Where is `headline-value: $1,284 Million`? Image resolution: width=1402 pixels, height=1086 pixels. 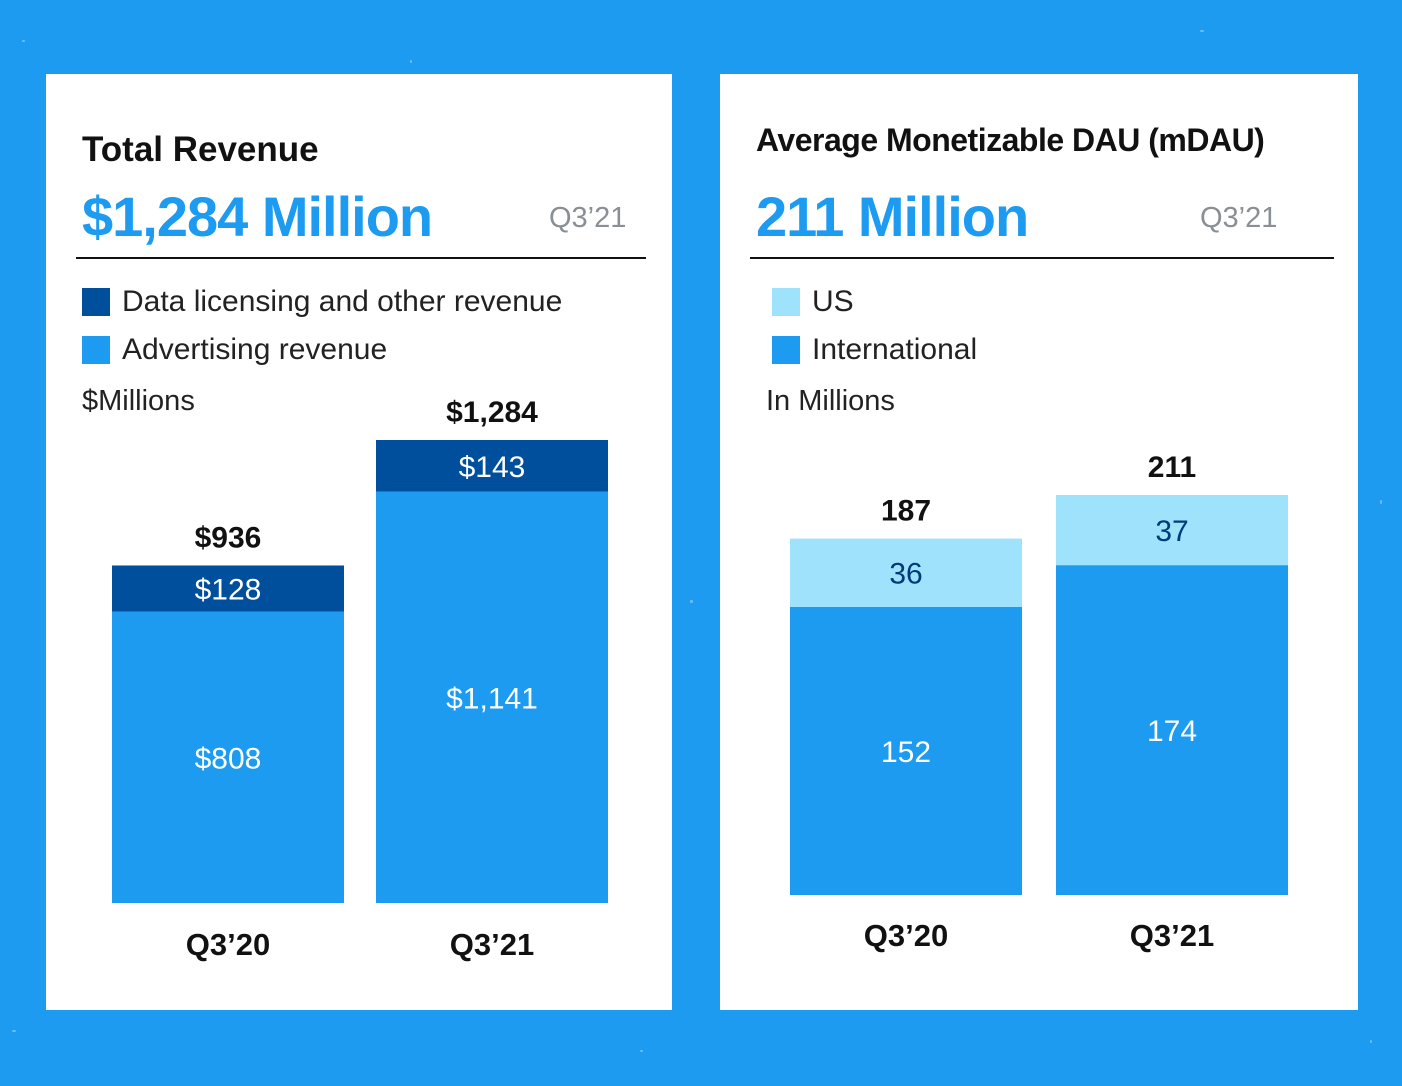 headline-value: $1,284 Million is located at coordinates (257, 216).